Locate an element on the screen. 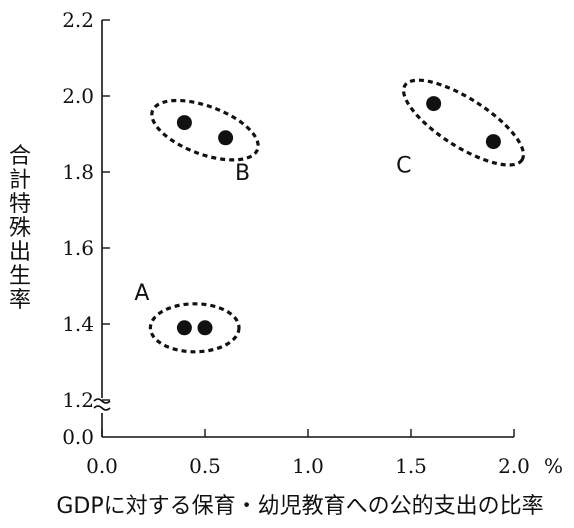 The width and height of the screenshot is (574, 528). x-axis-unit: % is located at coordinates (553, 466).